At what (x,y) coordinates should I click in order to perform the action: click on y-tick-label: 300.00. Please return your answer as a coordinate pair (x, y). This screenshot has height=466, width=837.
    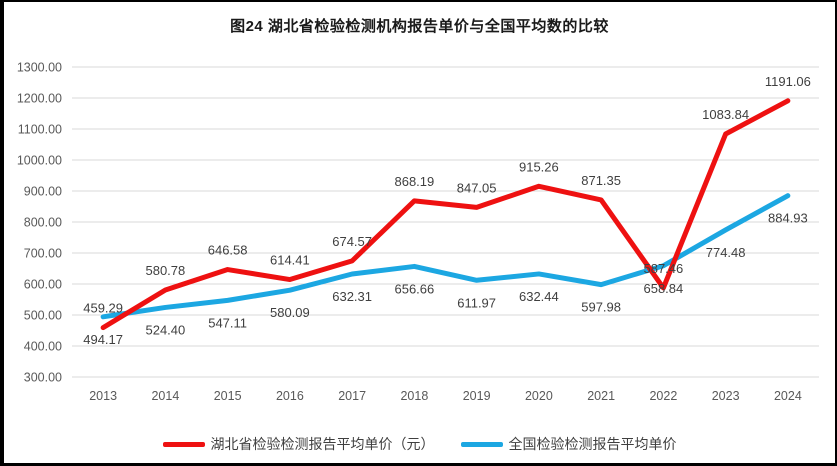
    Looking at the image, I should click on (43, 378).